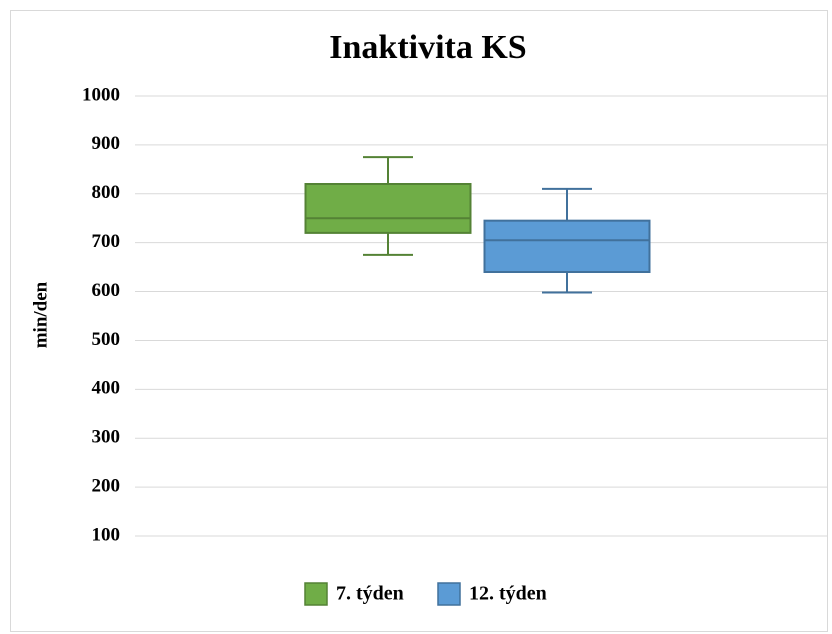 The image size is (832, 634). Describe the element at coordinates (106, 388) in the screenshot. I see `y-tick-label: 400` at that location.